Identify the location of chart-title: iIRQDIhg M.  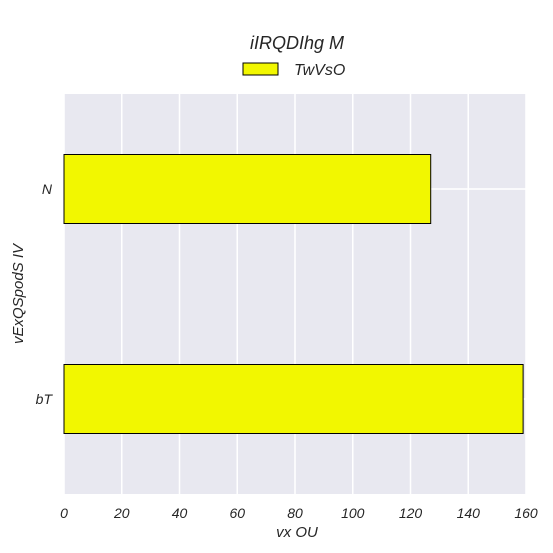
(297, 43).